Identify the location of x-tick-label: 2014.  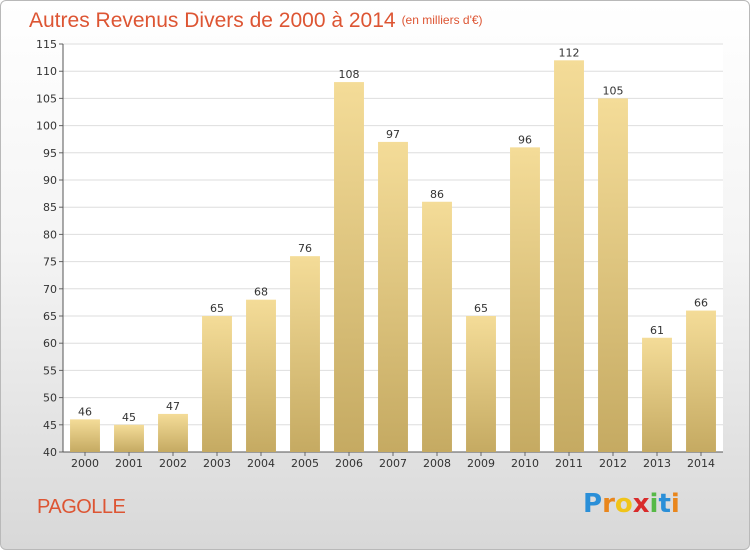
(701, 463).